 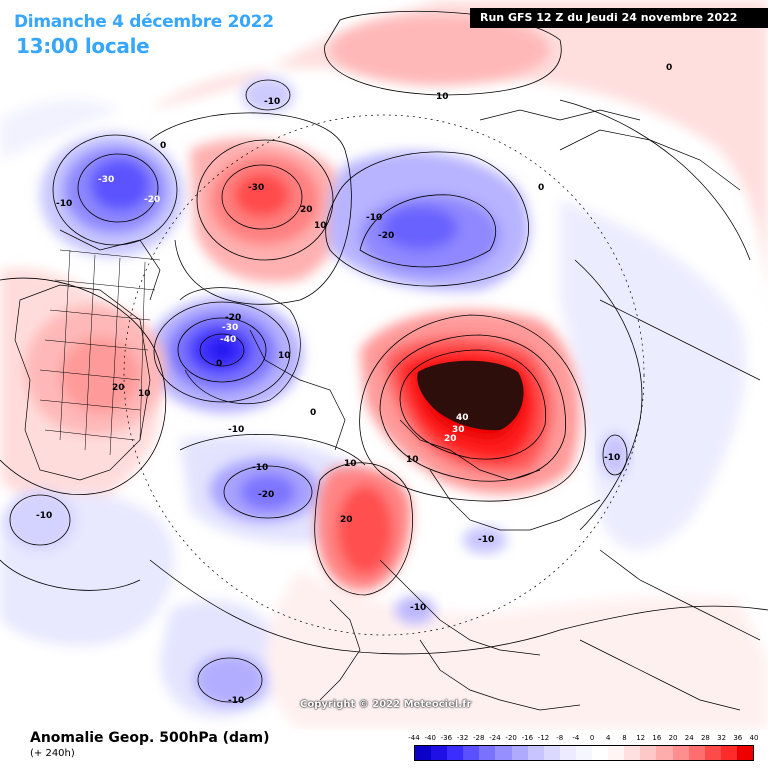 I want to click on positive-anomaly-arctic-top, so click(x=440, y=50).